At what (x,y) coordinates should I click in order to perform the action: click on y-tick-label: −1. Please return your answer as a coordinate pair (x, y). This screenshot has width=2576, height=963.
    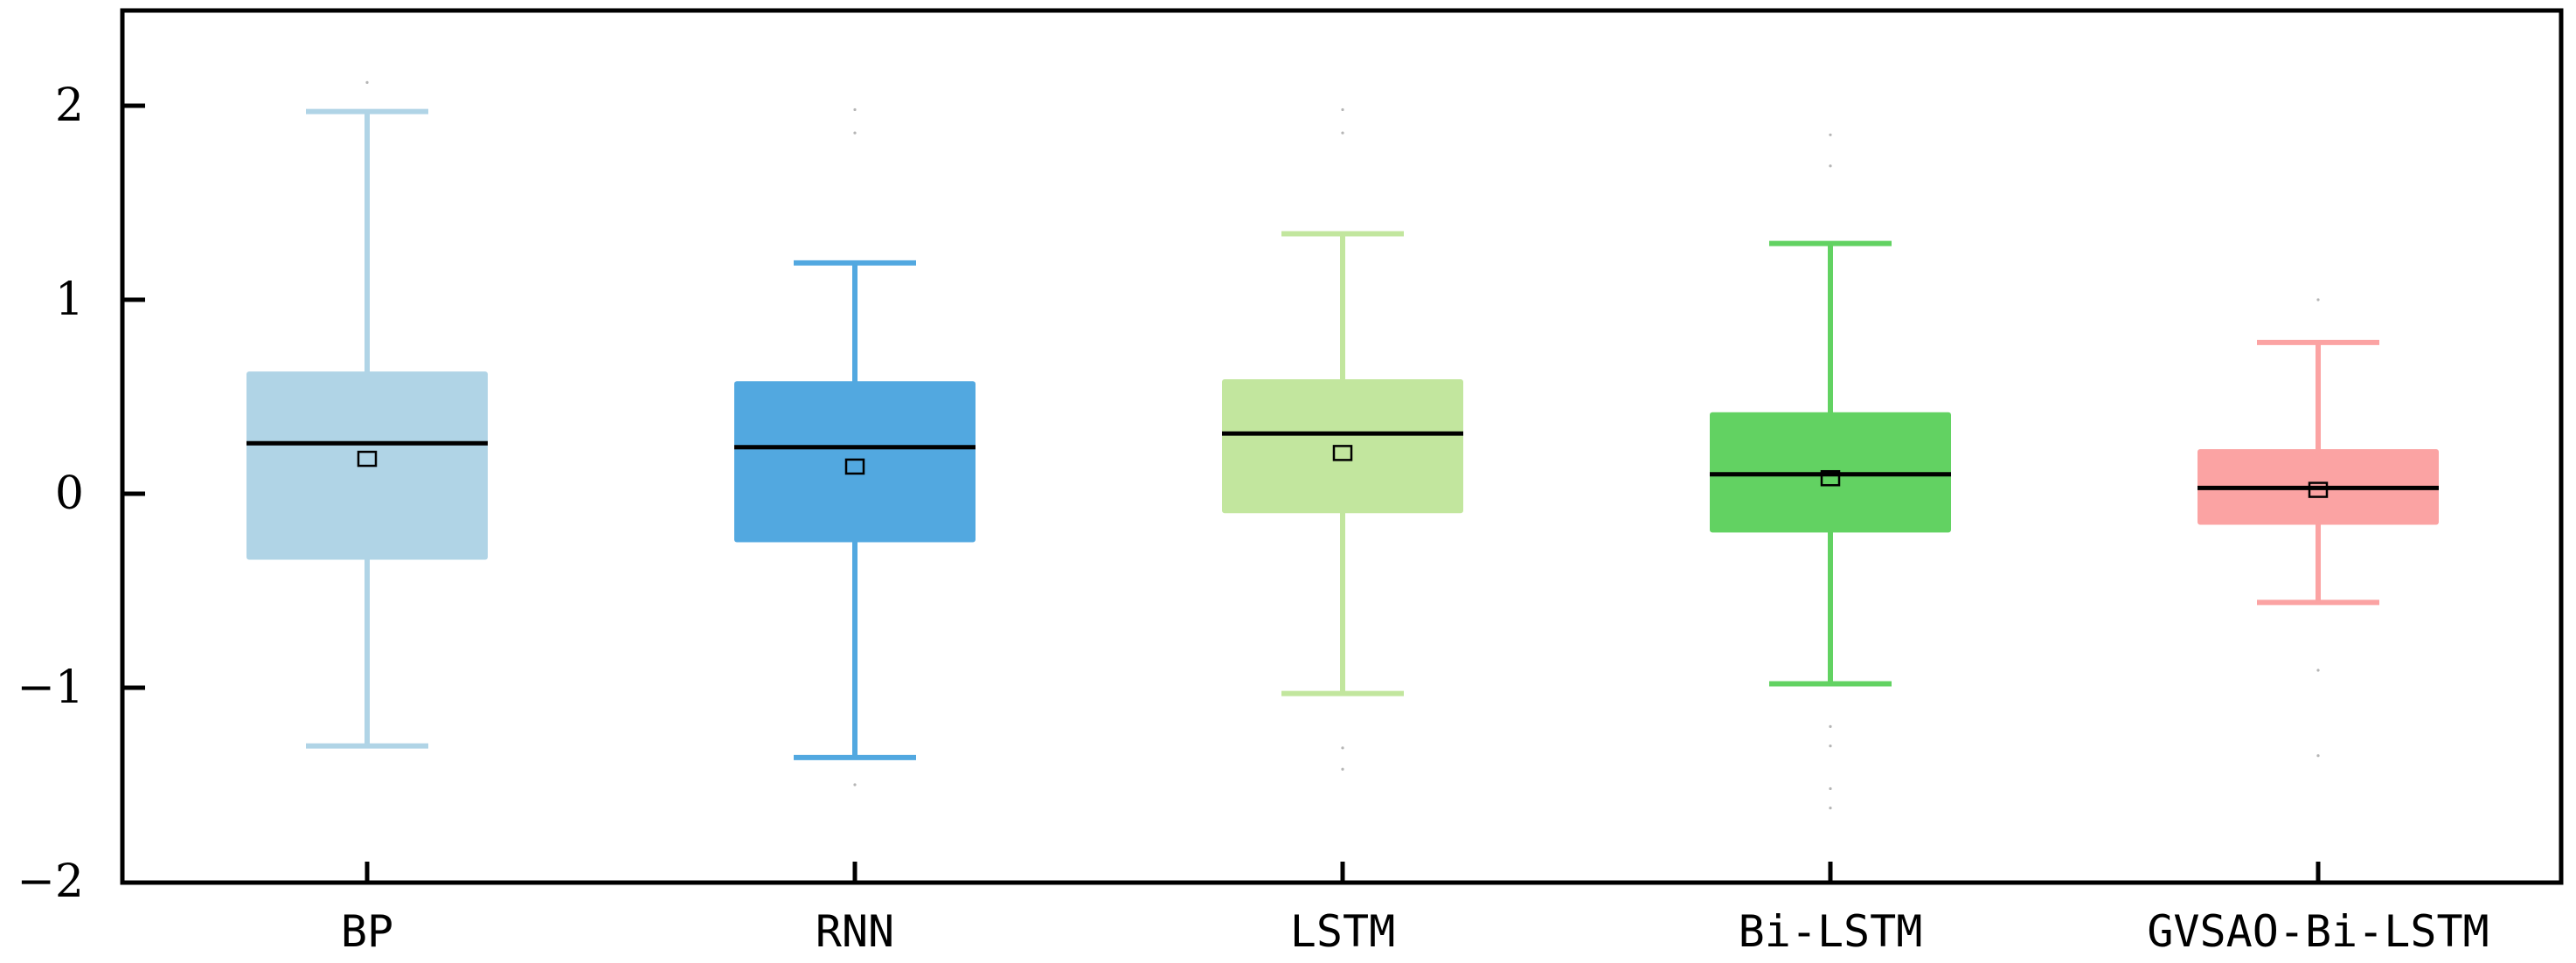
    Looking at the image, I should click on (51, 688).